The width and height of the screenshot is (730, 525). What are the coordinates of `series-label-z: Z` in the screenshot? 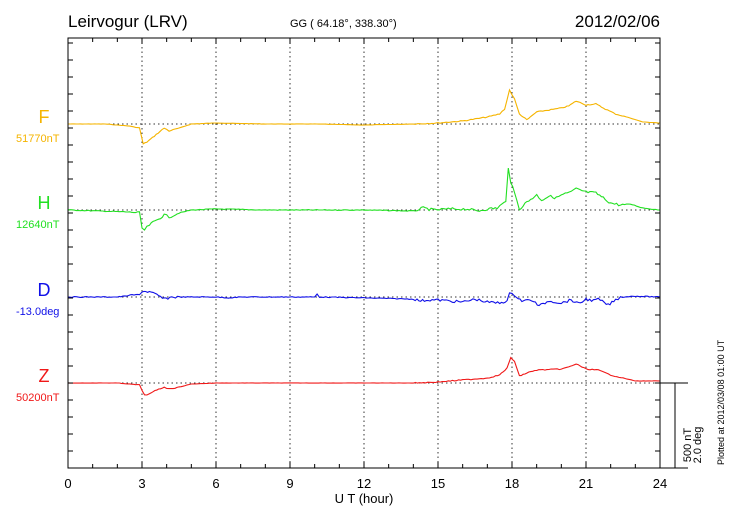 It's located at (44, 376).